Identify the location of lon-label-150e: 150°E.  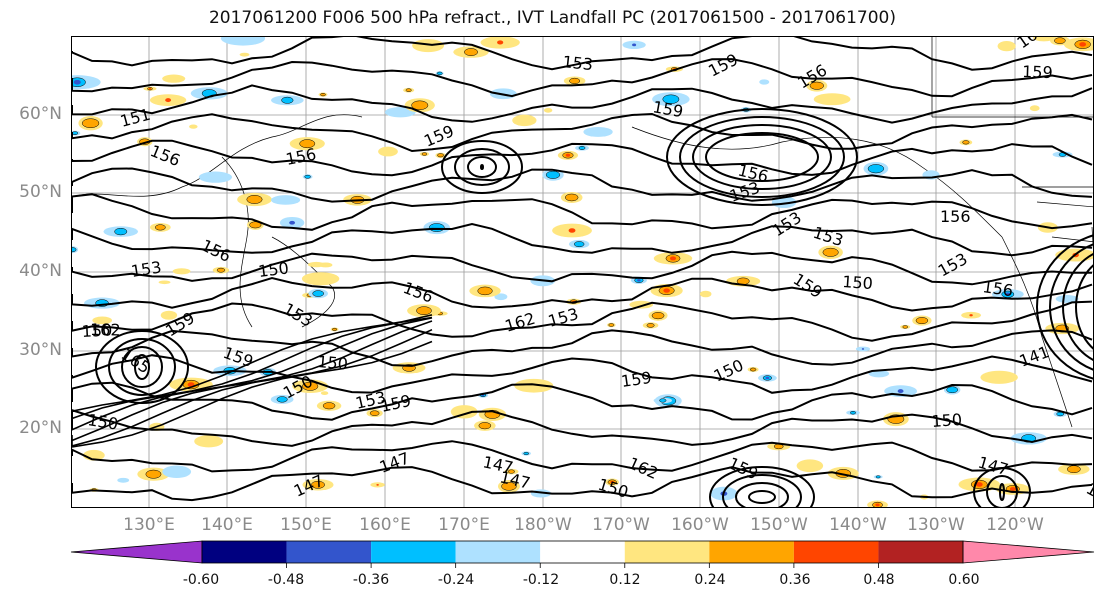
(306, 525).